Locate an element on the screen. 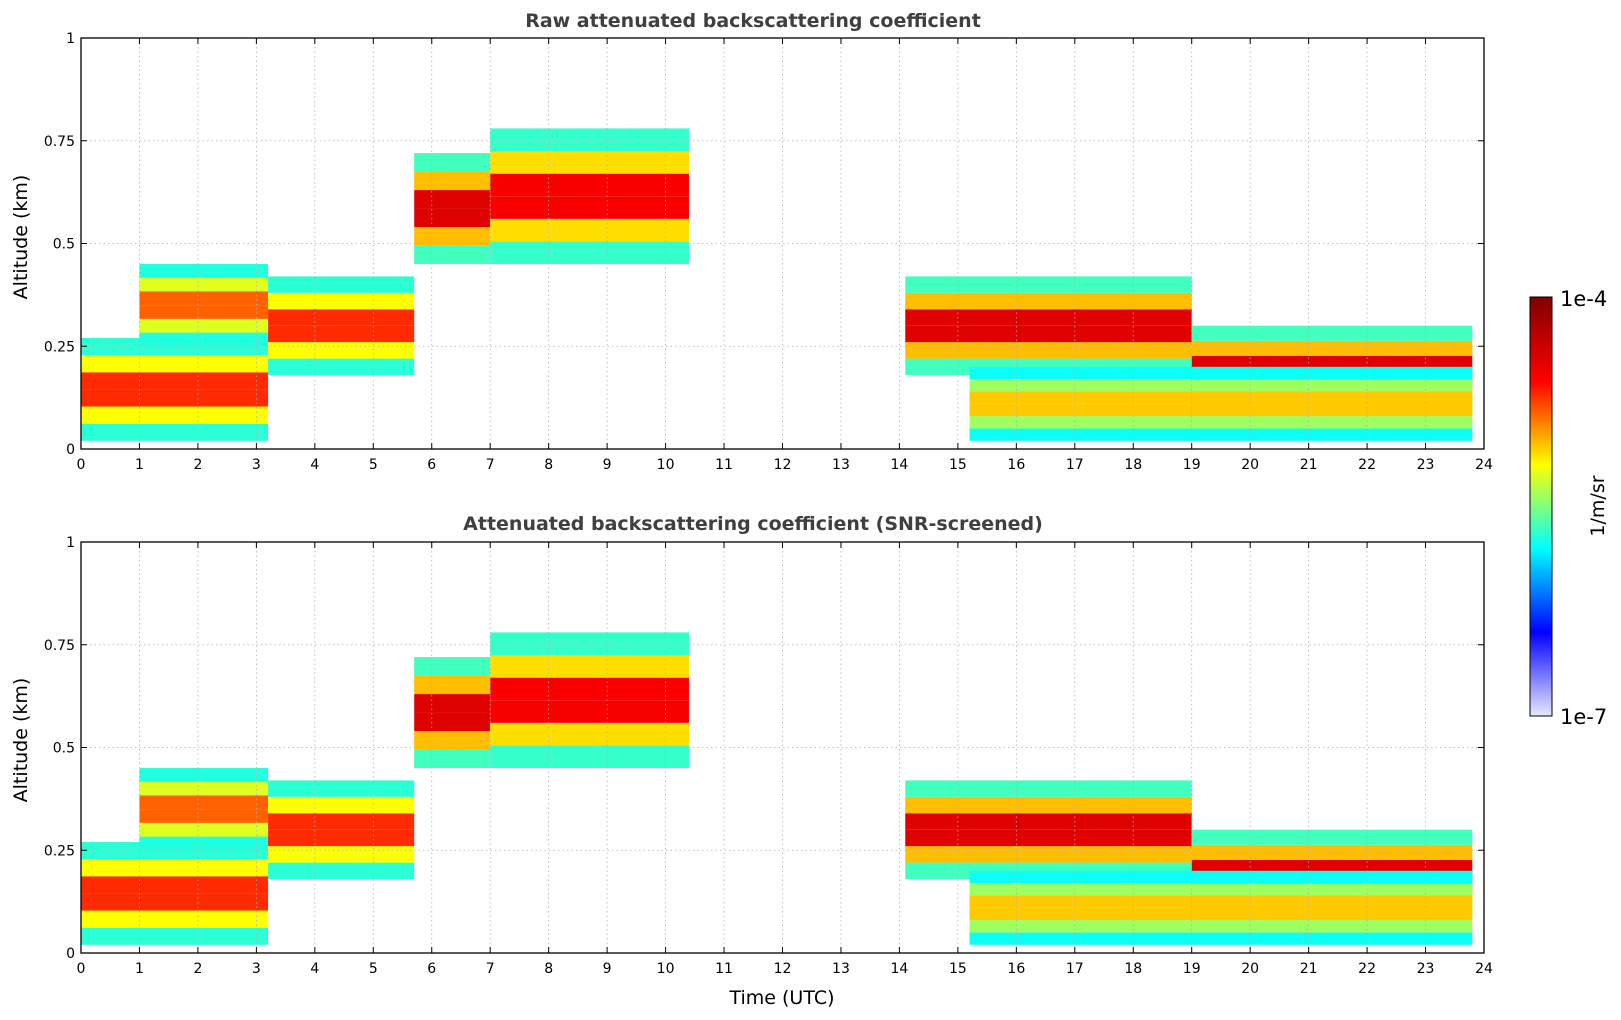 Image resolution: width=1621 pixels, height=1020 pixels. x-tick-label: 1 is located at coordinates (139, 969).